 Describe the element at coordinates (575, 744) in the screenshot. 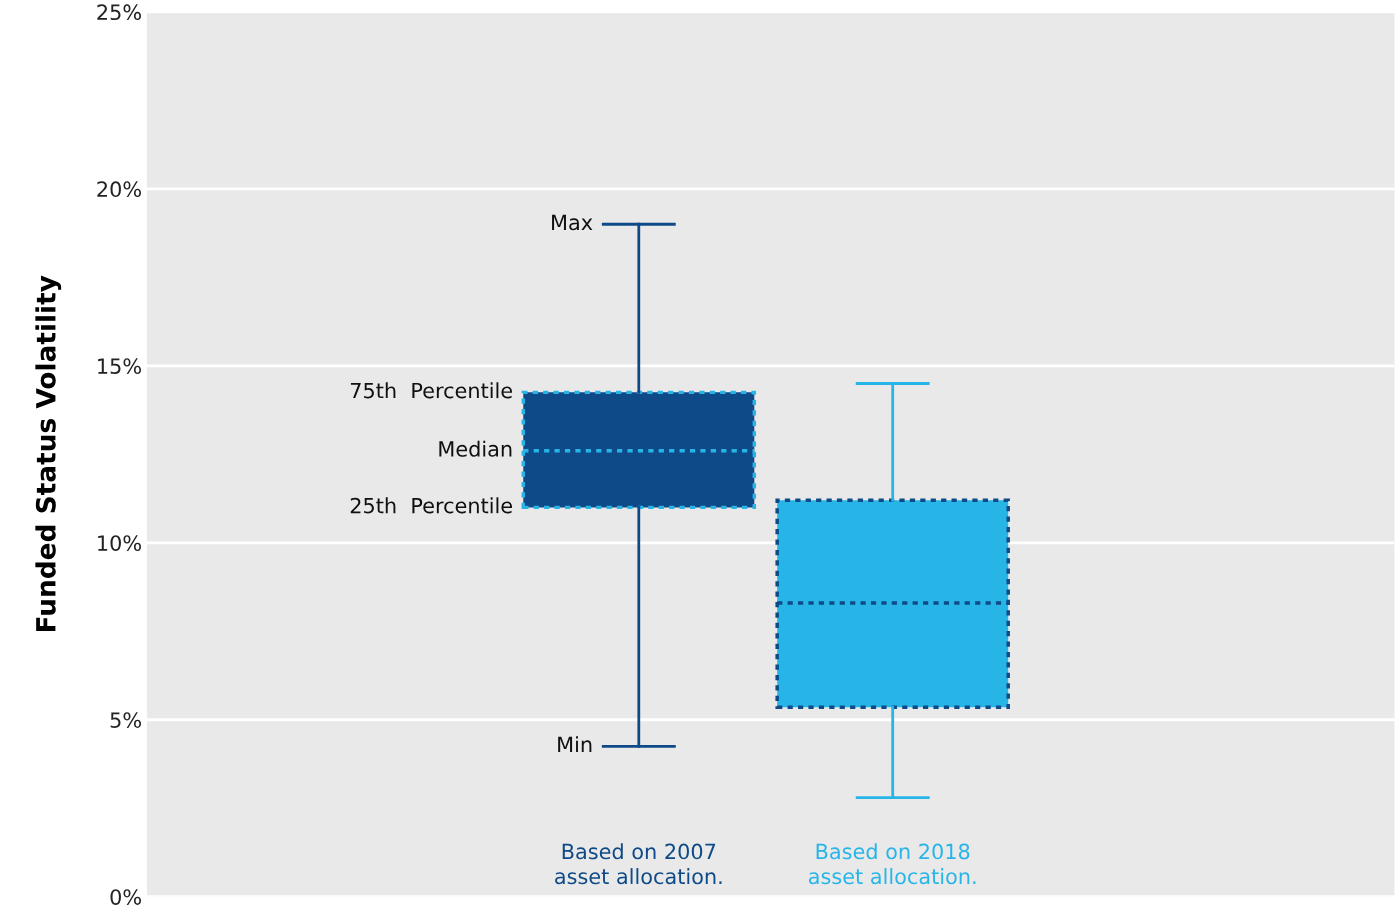

I see `annotation: Min` at that location.